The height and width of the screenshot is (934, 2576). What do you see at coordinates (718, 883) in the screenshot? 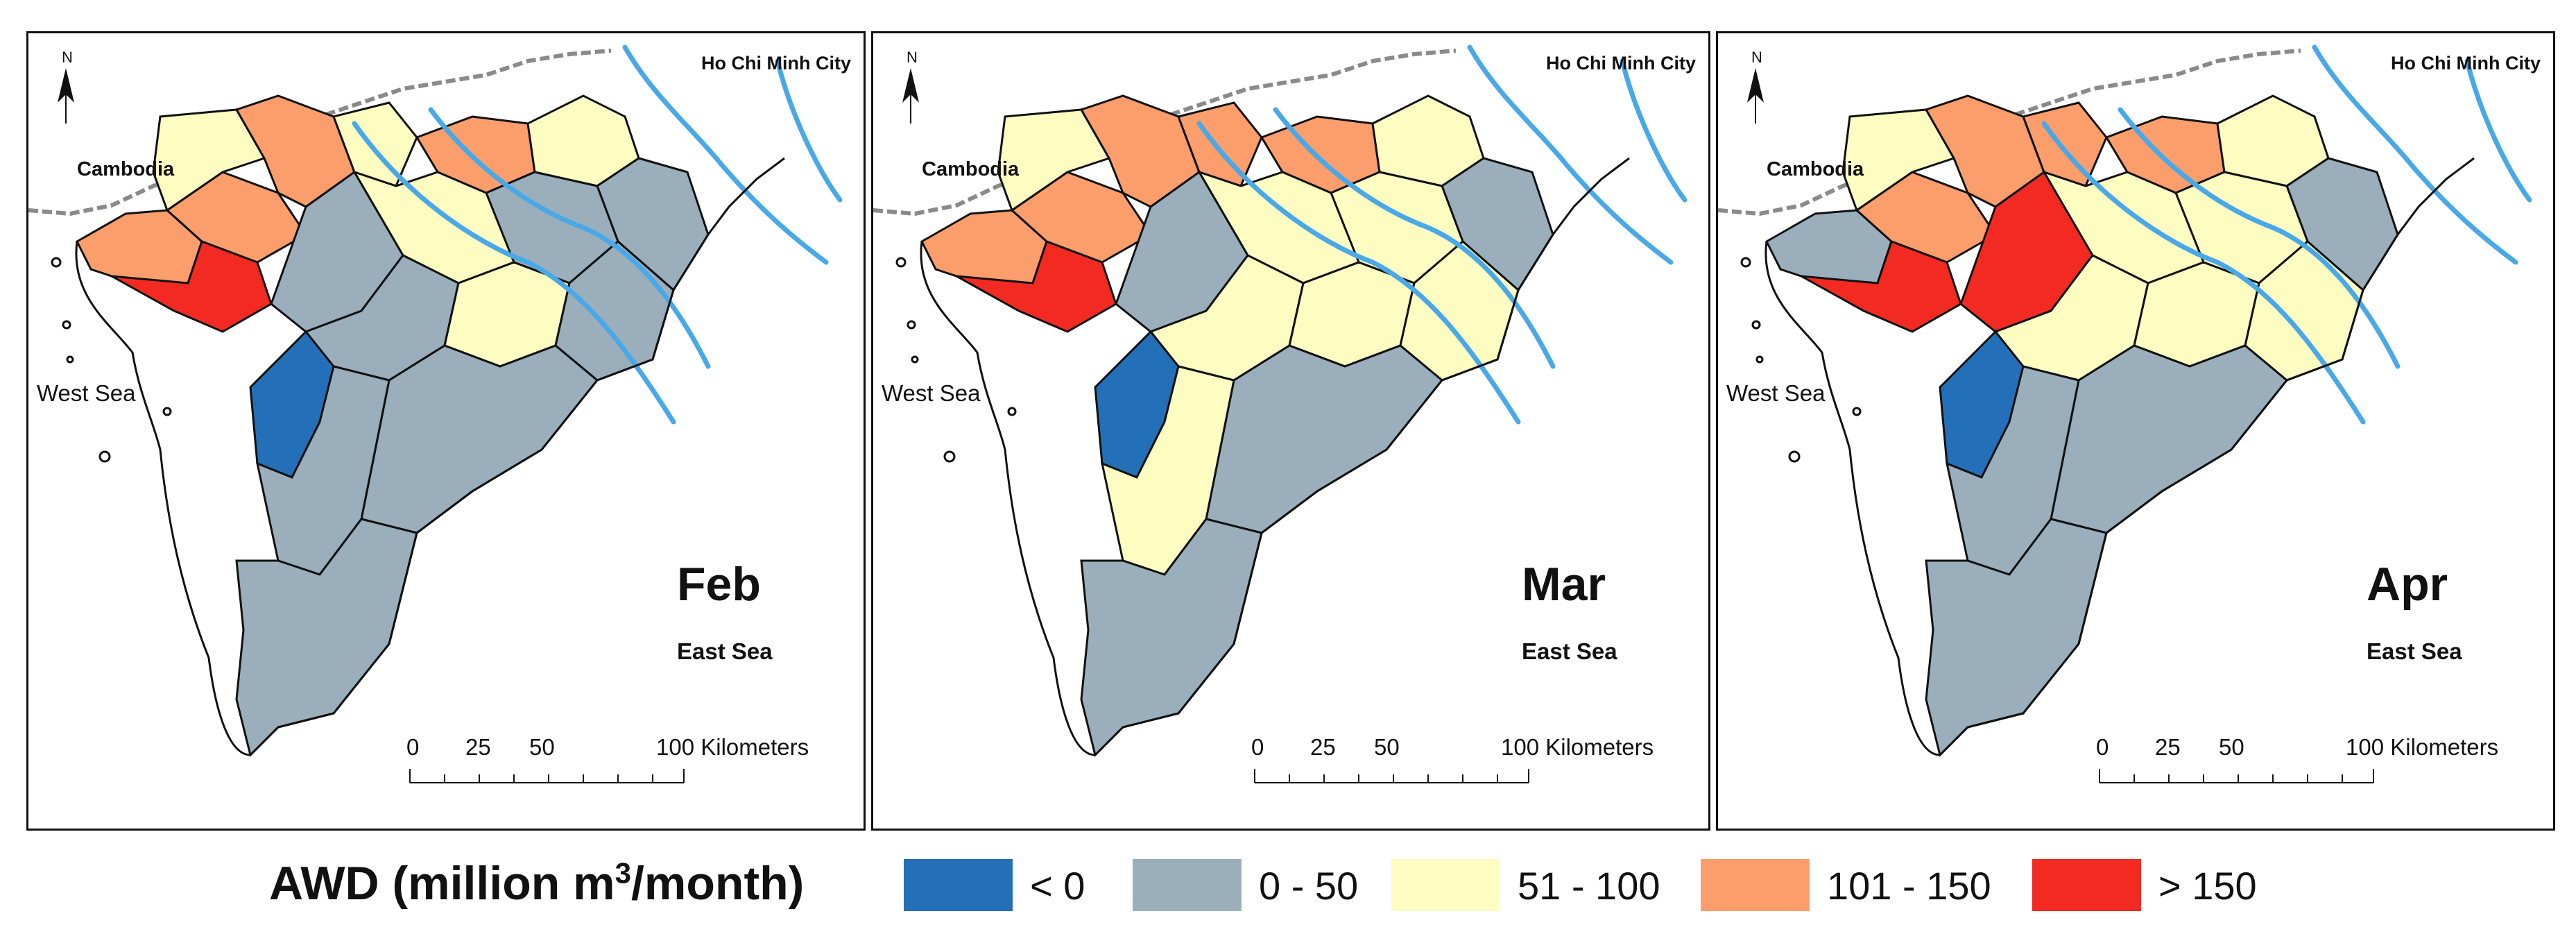
I see `legend-title-end: /month)` at bounding box center [718, 883].